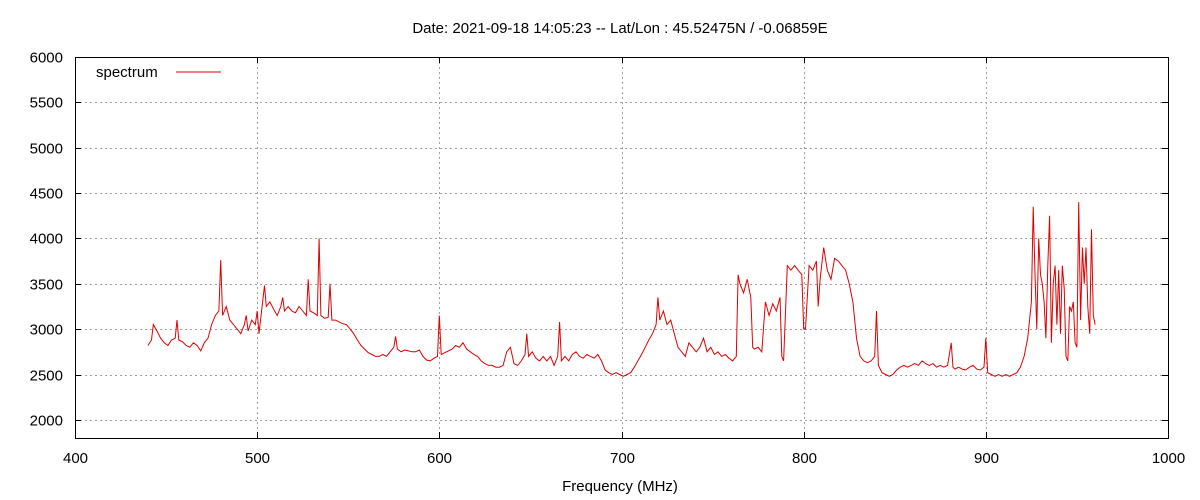 The image size is (1200, 500). What do you see at coordinates (75, 458) in the screenshot?
I see `x-tick-label: 400` at bounding box center [75, 458].